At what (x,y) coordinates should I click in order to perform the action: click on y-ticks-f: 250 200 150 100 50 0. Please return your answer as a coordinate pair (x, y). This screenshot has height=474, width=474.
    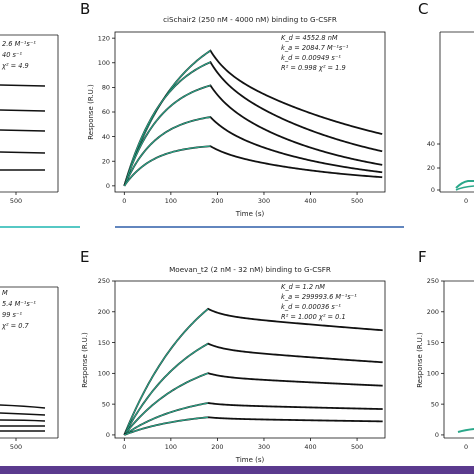
    Looking at the image, I should click on (435, 358).